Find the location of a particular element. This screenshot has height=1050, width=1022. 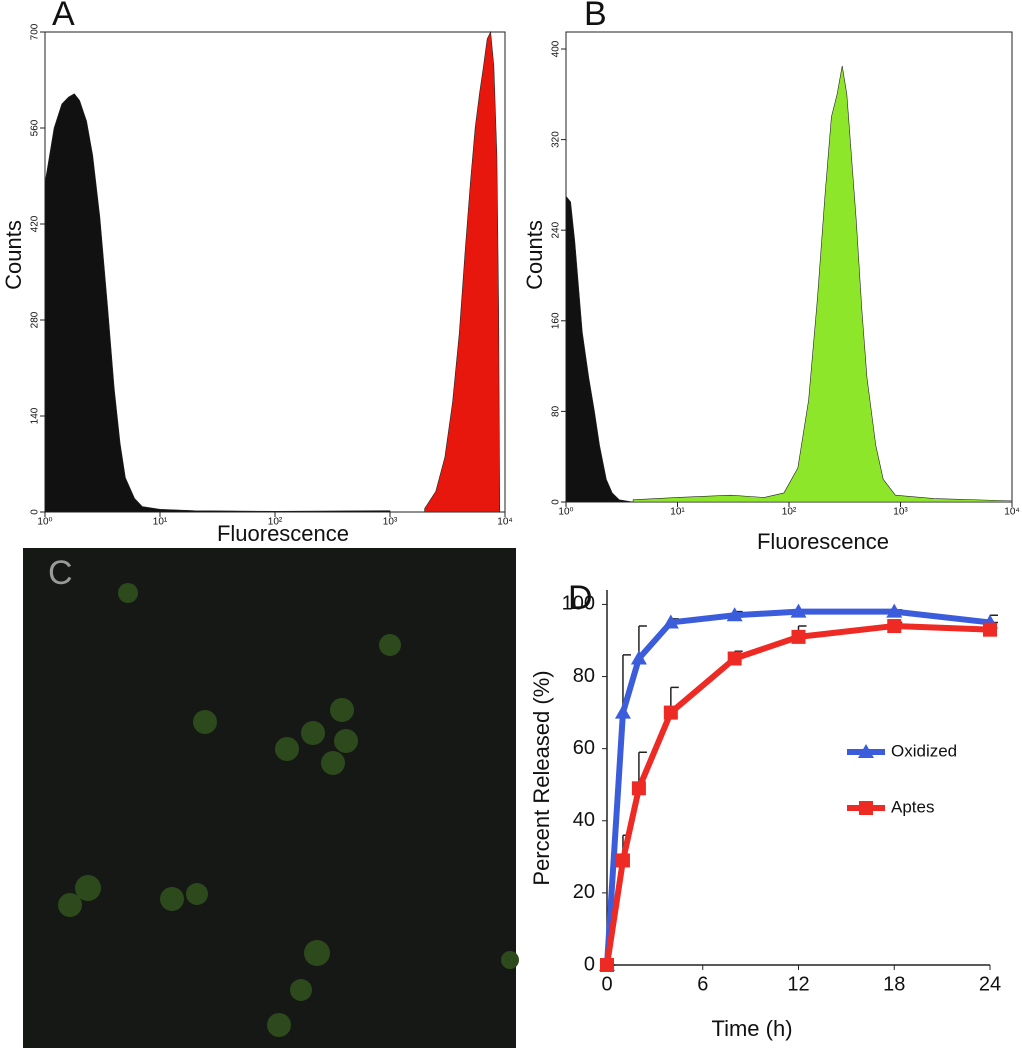

y-tick-label: 280 is located at coordinates (35, 319).